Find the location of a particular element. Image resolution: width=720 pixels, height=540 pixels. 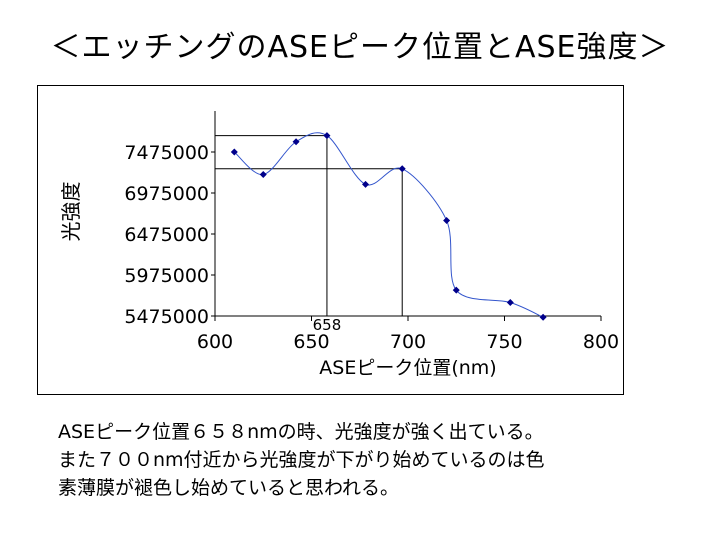

x-tick-label: 650 is located at coordinates (311, 342).